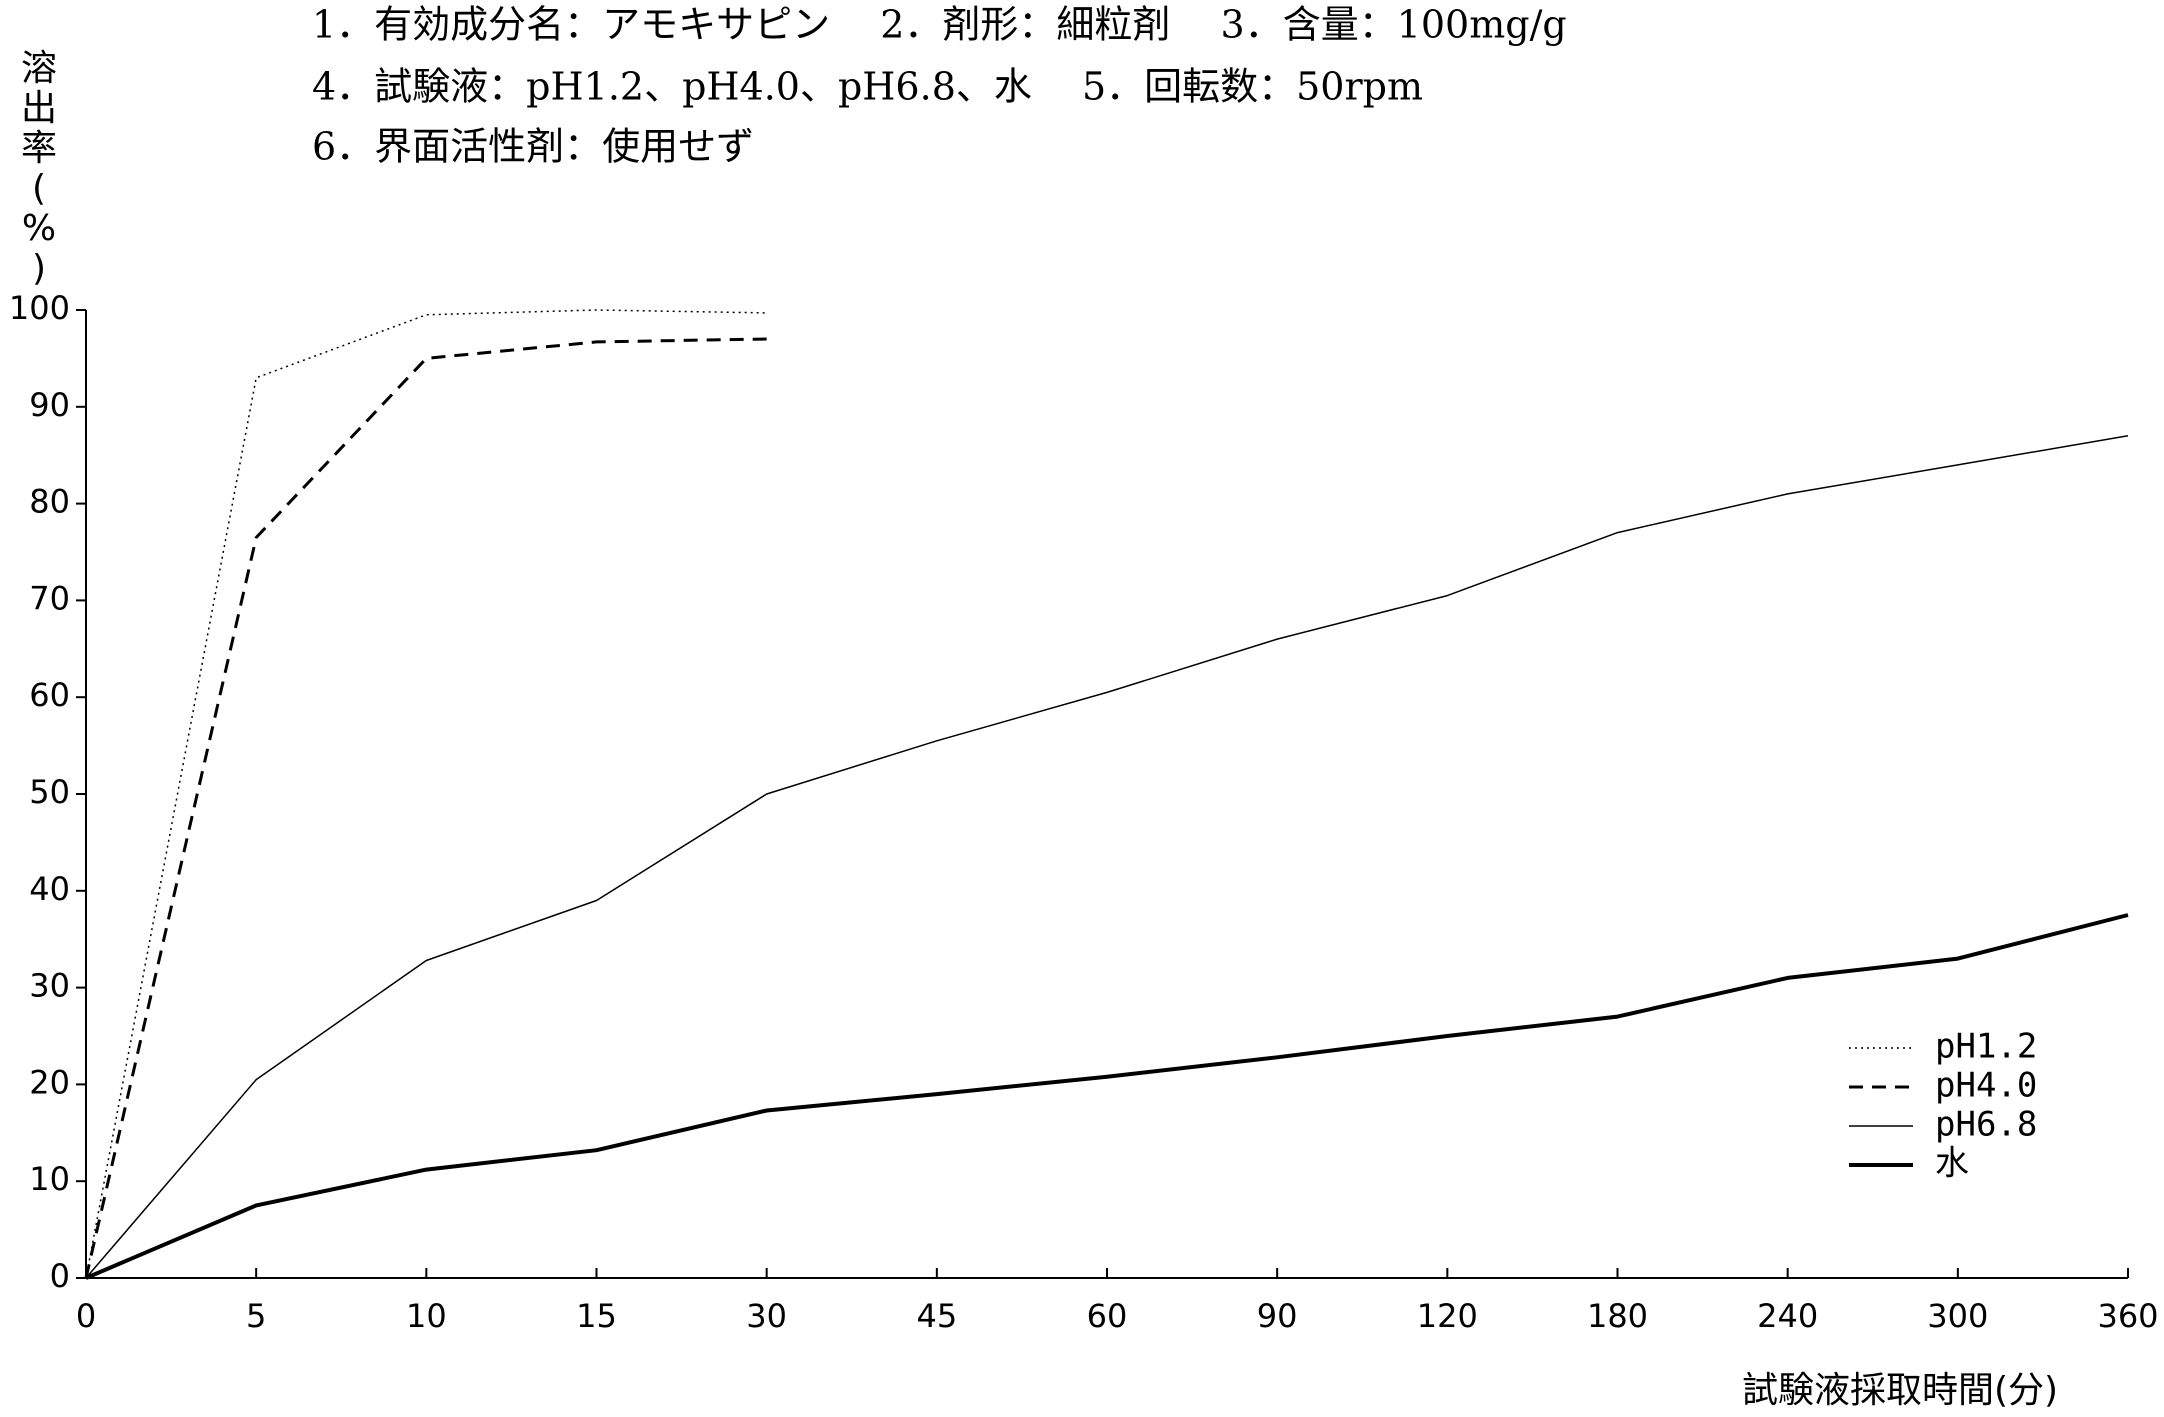 The height and width of the screenshot is (1417, 2164). Describe the element at coordinates (256, 1316) in the screenshot. I see `x-tick-label: 5` at that location.